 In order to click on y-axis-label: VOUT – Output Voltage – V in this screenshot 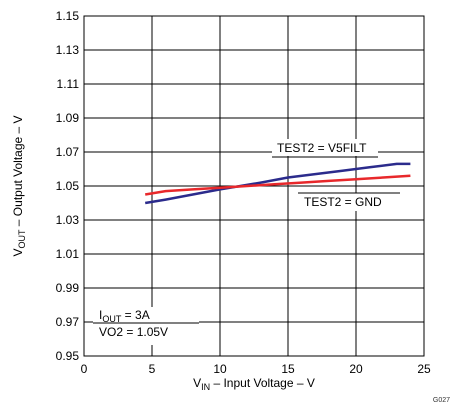, I will do `click(19, 185)`.